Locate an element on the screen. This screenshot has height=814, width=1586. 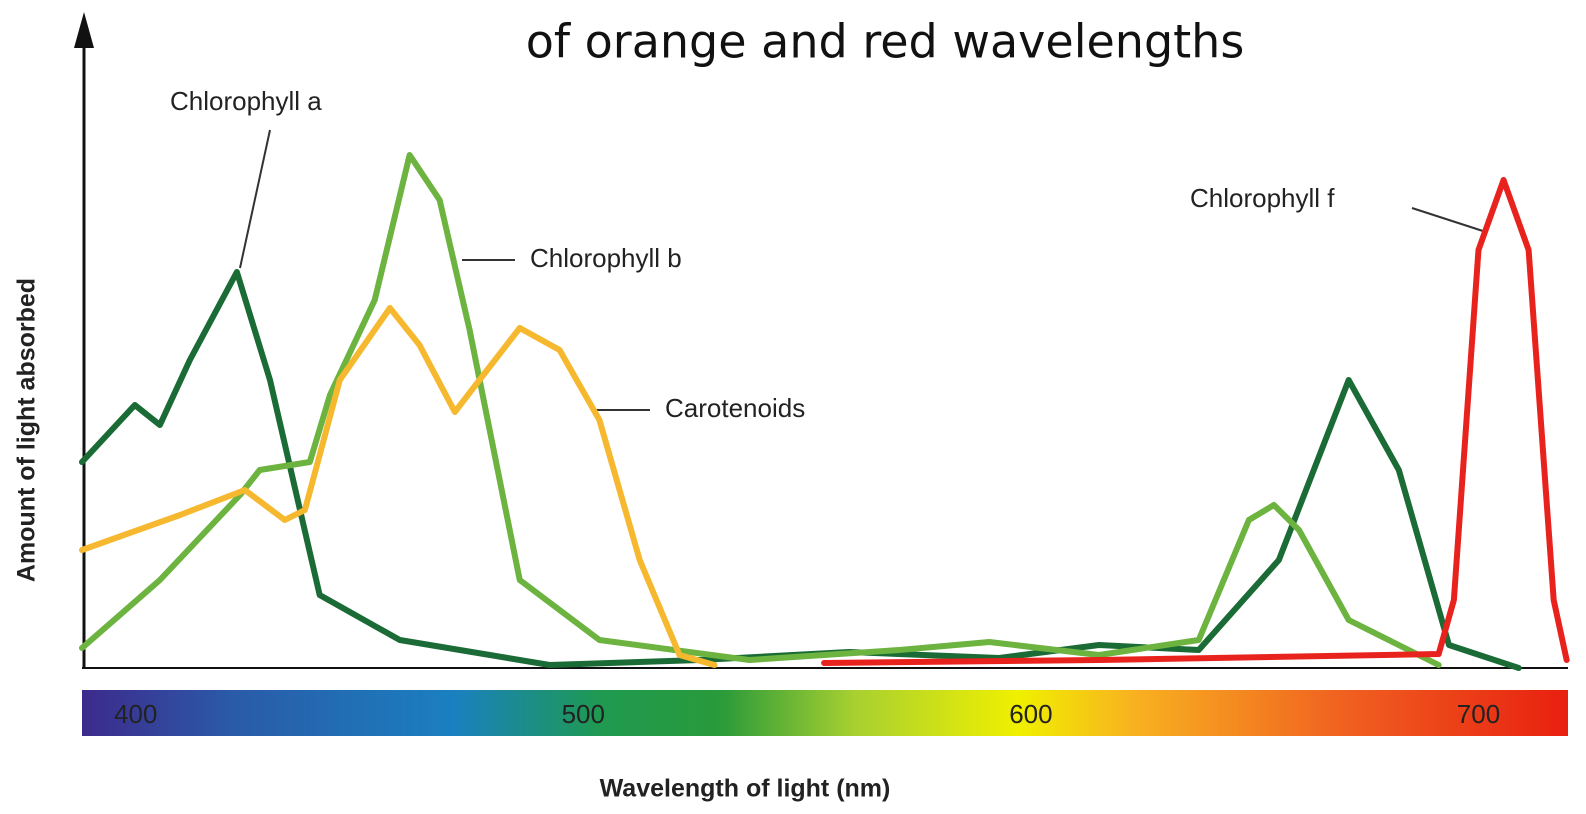
series-label: Carotenoids is located at coordinates (735, 408).